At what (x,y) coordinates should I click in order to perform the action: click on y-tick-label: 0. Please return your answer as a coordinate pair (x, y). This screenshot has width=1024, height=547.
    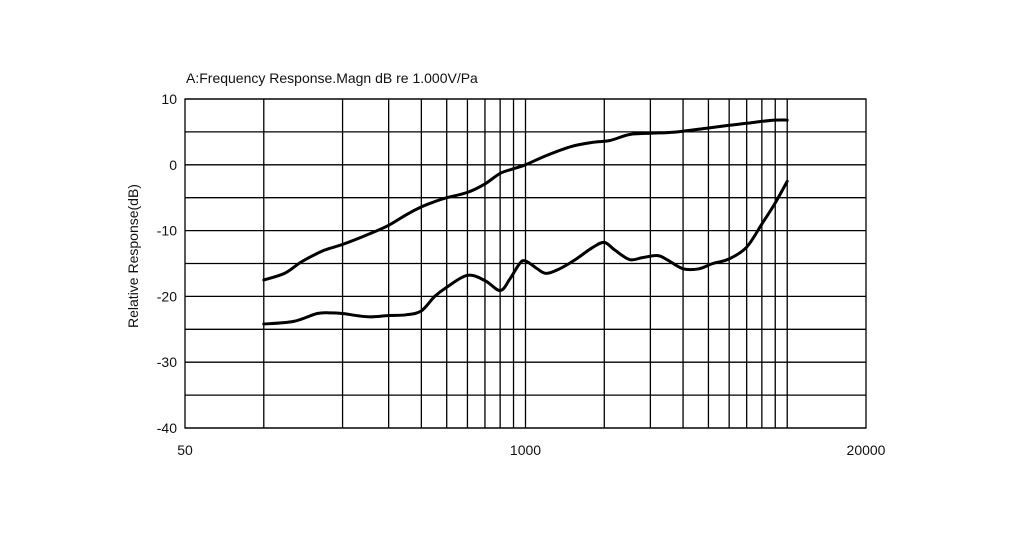
    Looking at the image, I should click on (173, 165).